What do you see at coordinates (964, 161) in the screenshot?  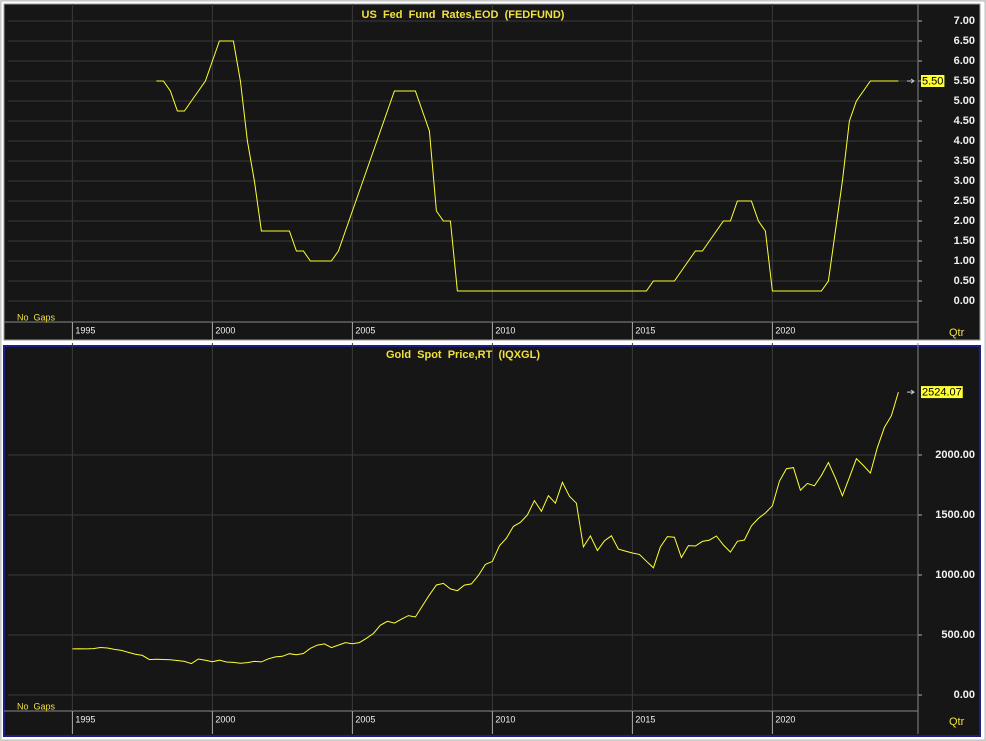 I see `y-tick-label: 3.50` at bounding box center [964, 161].